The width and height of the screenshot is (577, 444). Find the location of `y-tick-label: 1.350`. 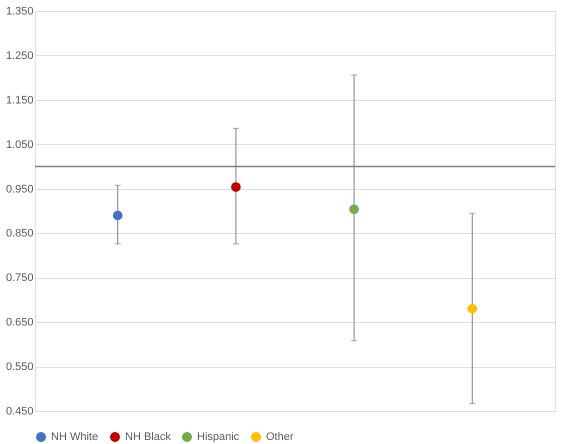

y-tick-label: 1.350 is located at coordinates (20, 12).